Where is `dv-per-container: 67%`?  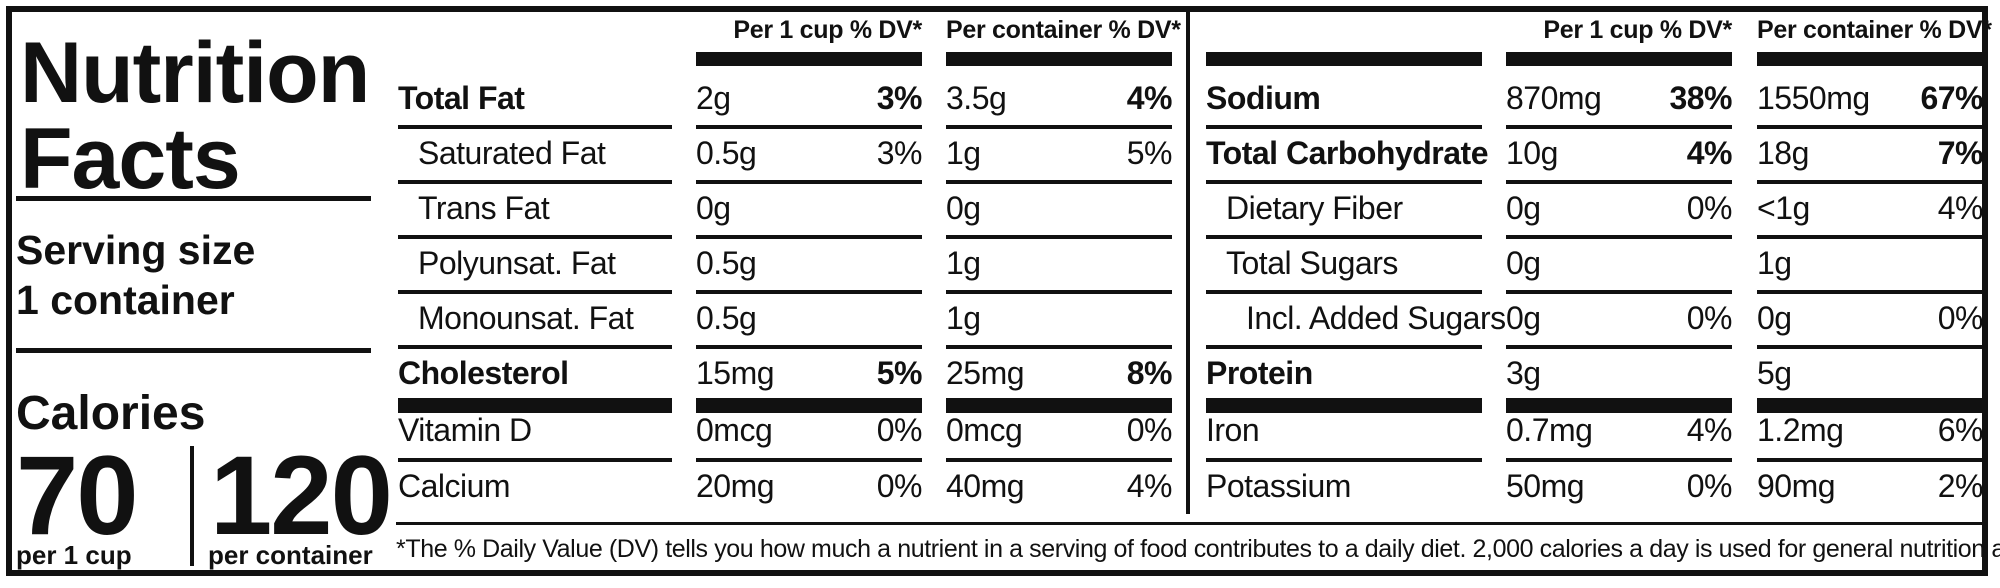
dv-per-container: 67% is located at coordinates (1951, 98).